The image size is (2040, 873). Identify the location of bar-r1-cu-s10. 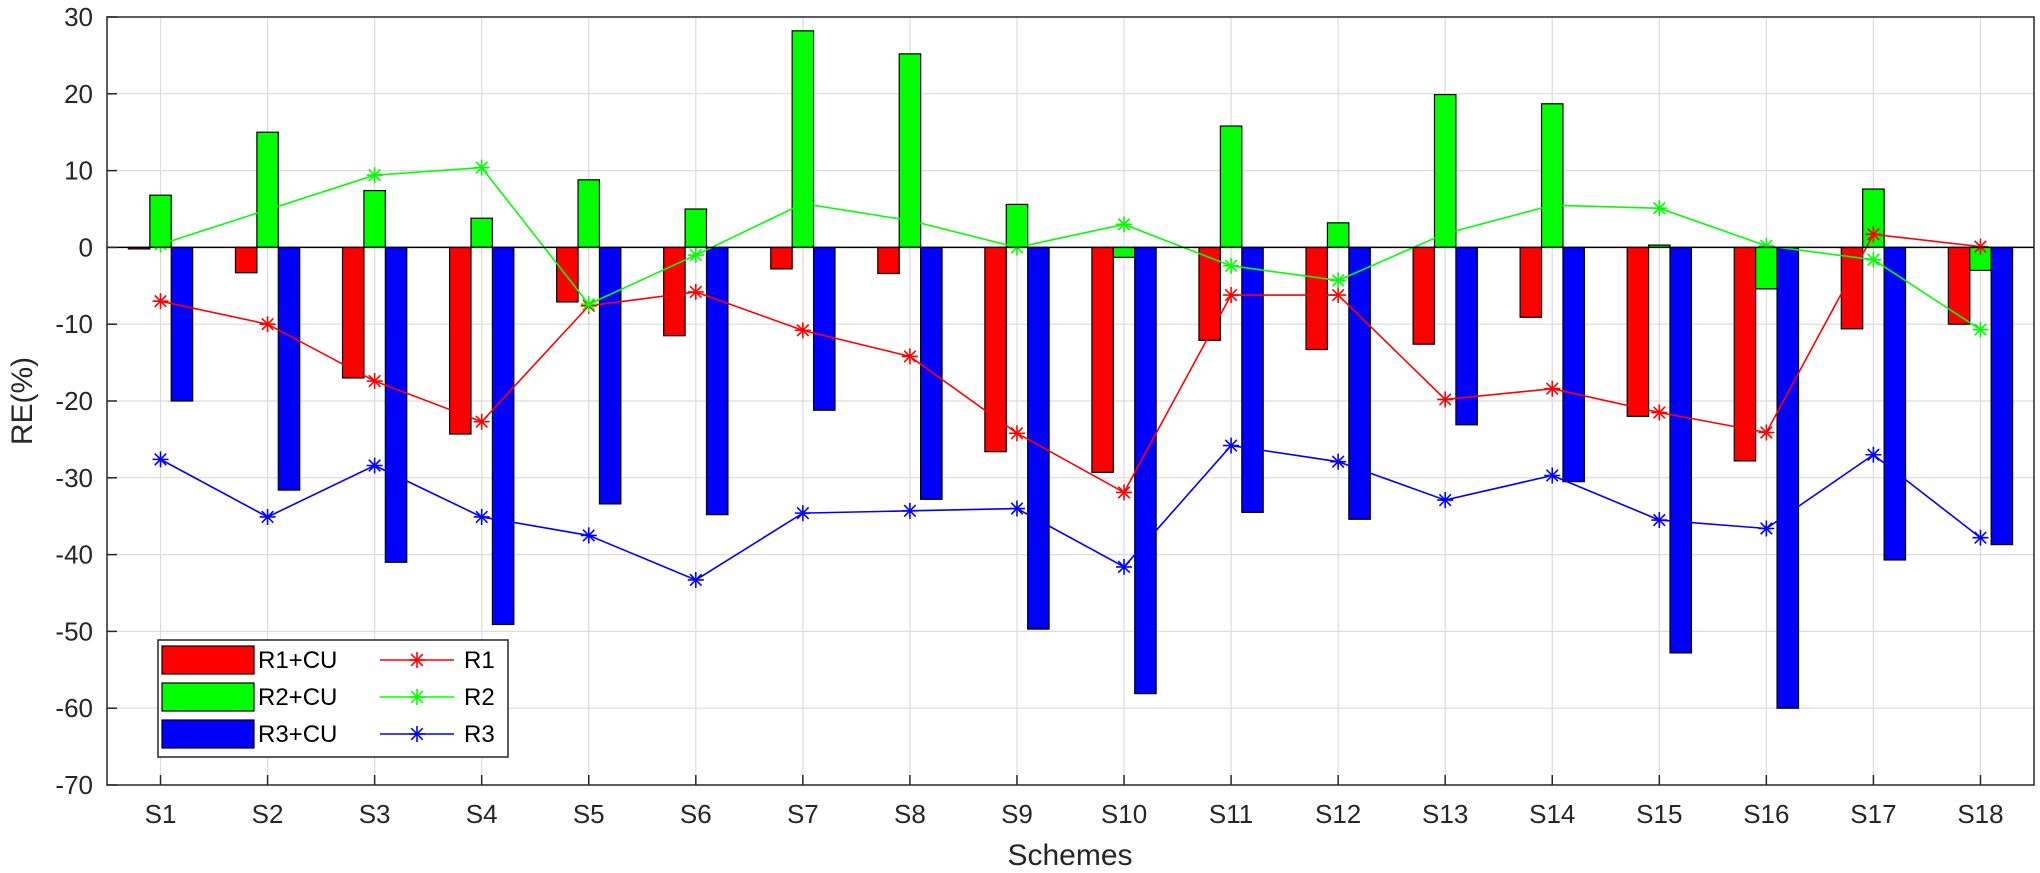
(1102, 360).